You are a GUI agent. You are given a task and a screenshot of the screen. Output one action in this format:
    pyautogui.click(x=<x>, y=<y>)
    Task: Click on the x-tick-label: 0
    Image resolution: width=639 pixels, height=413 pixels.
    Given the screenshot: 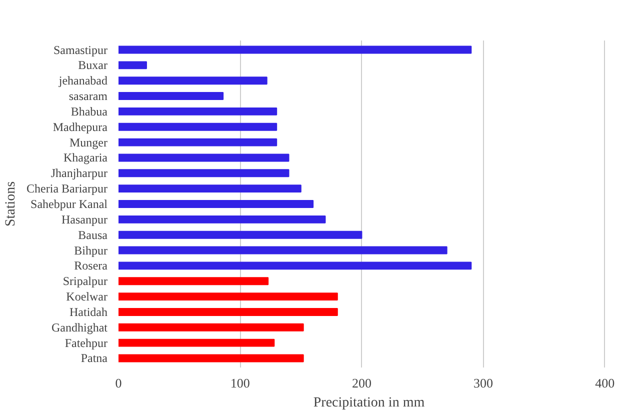 What is the action you would take?
    pyautogui.click(x=118, y=383)
    